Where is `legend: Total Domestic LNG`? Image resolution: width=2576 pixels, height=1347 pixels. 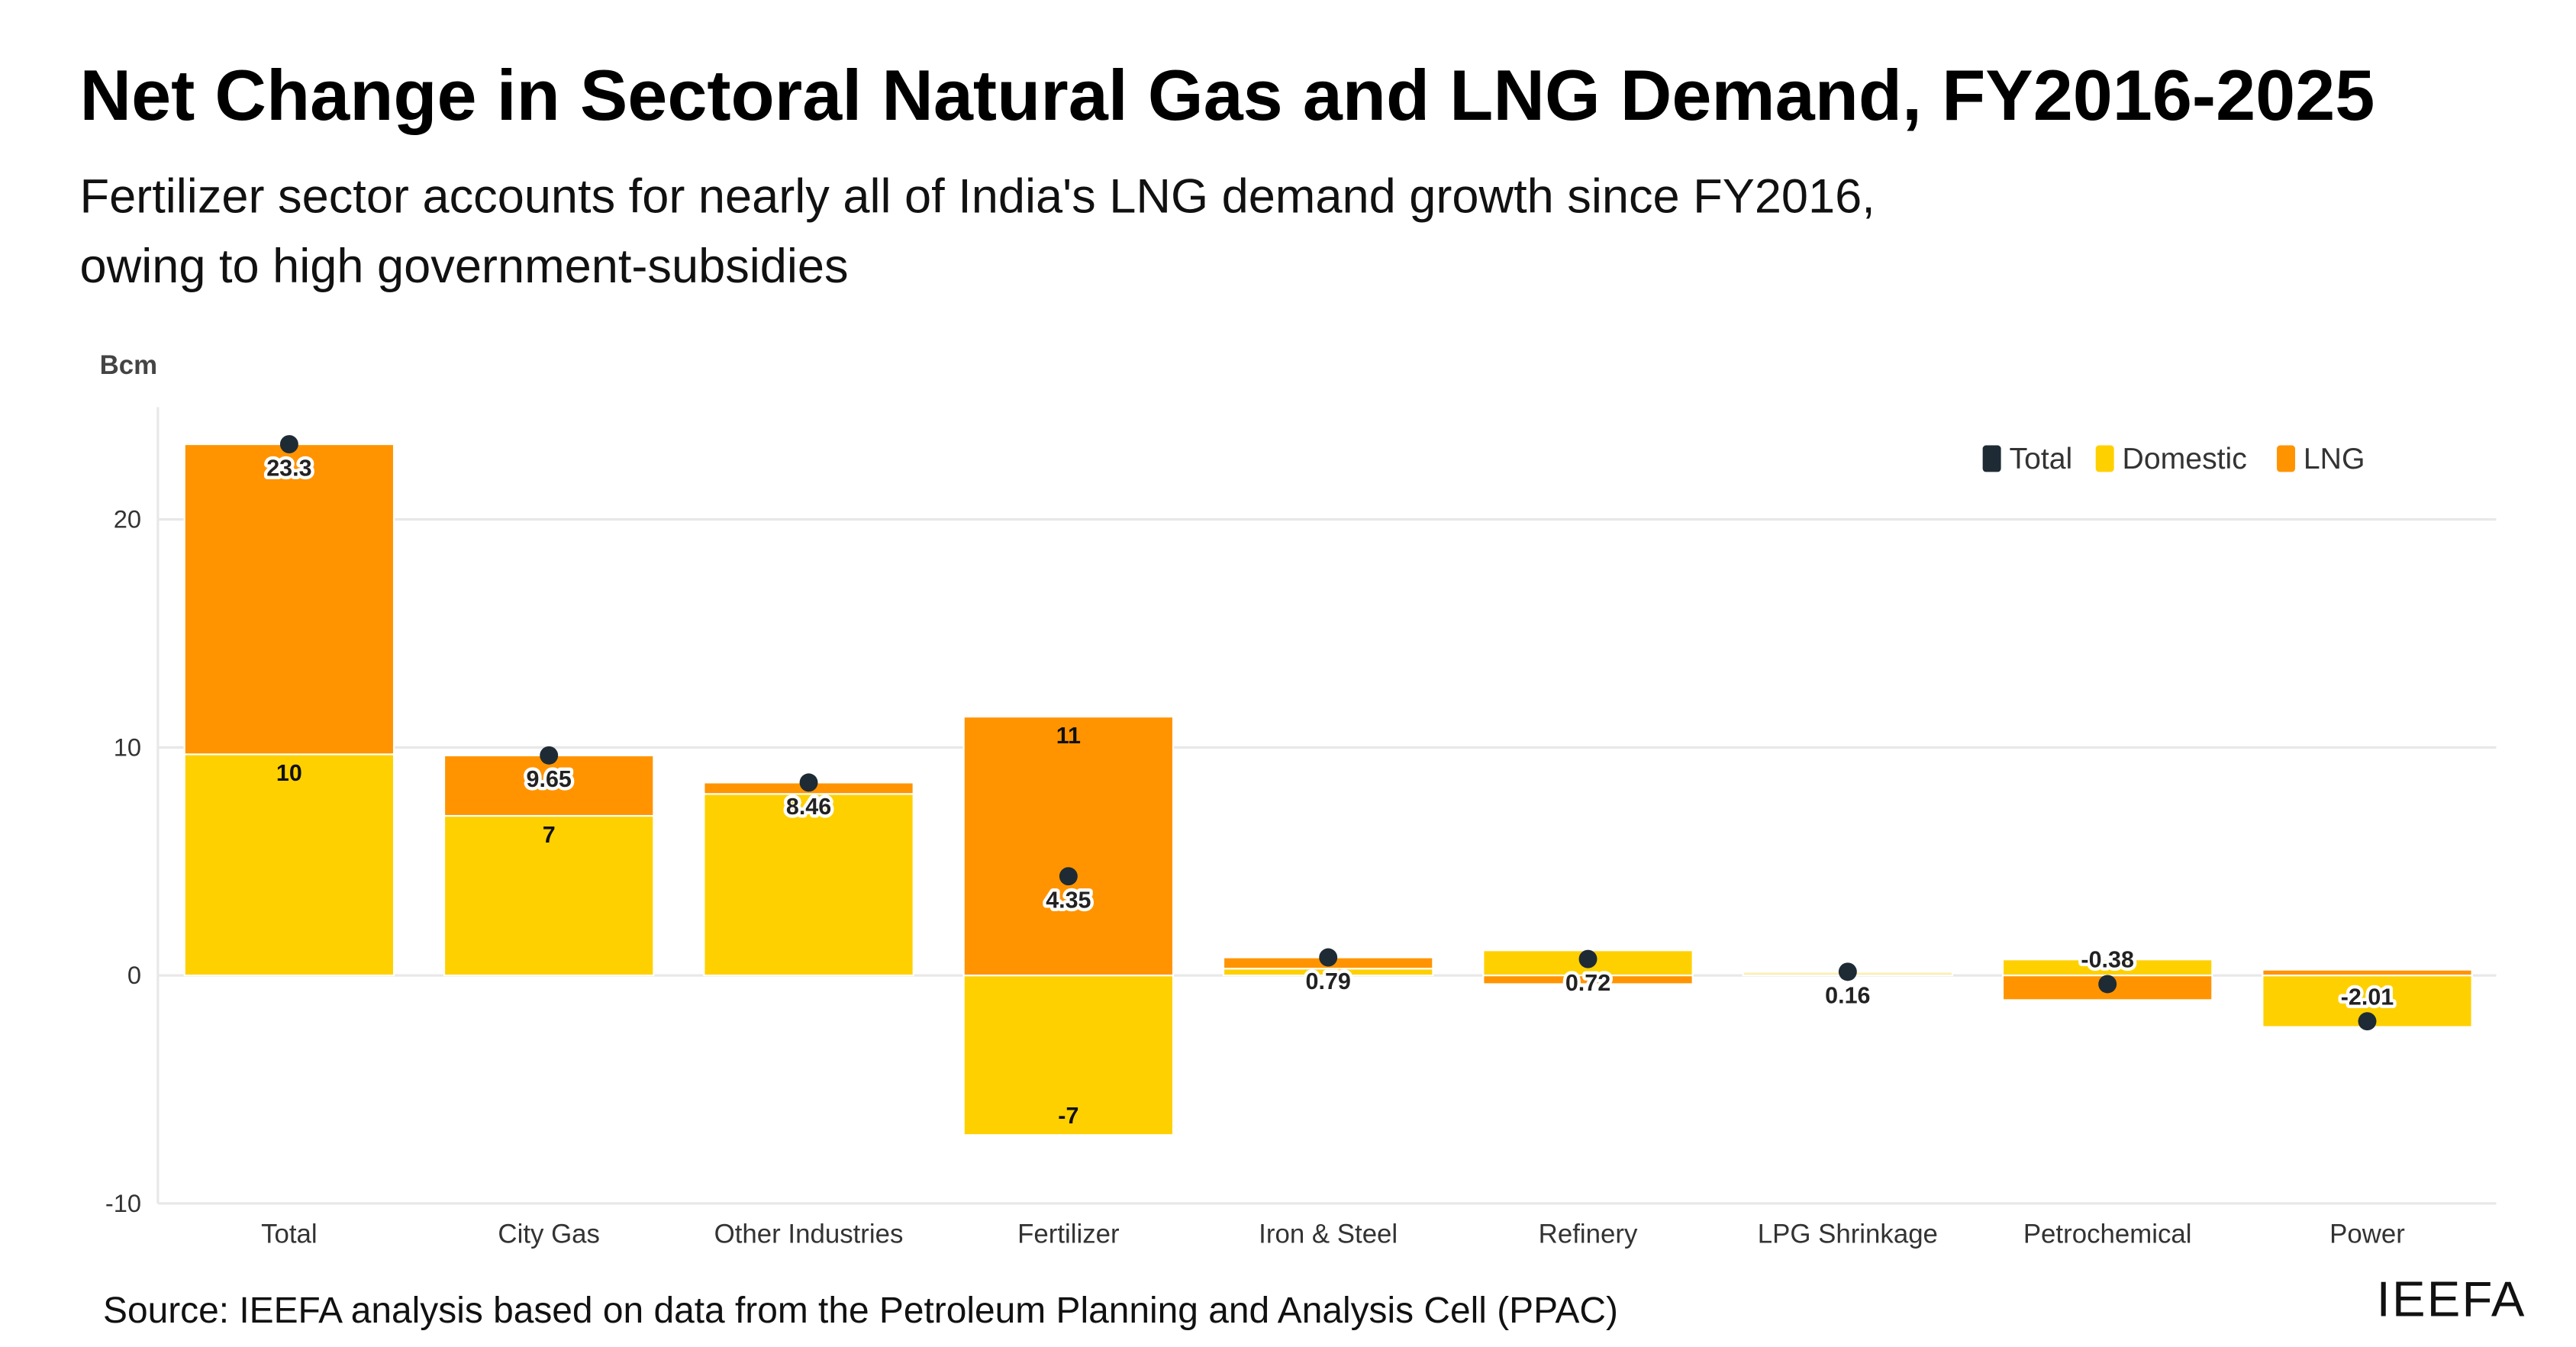
legend: Total Domestic LNG is located at coordinates (2173, 459).